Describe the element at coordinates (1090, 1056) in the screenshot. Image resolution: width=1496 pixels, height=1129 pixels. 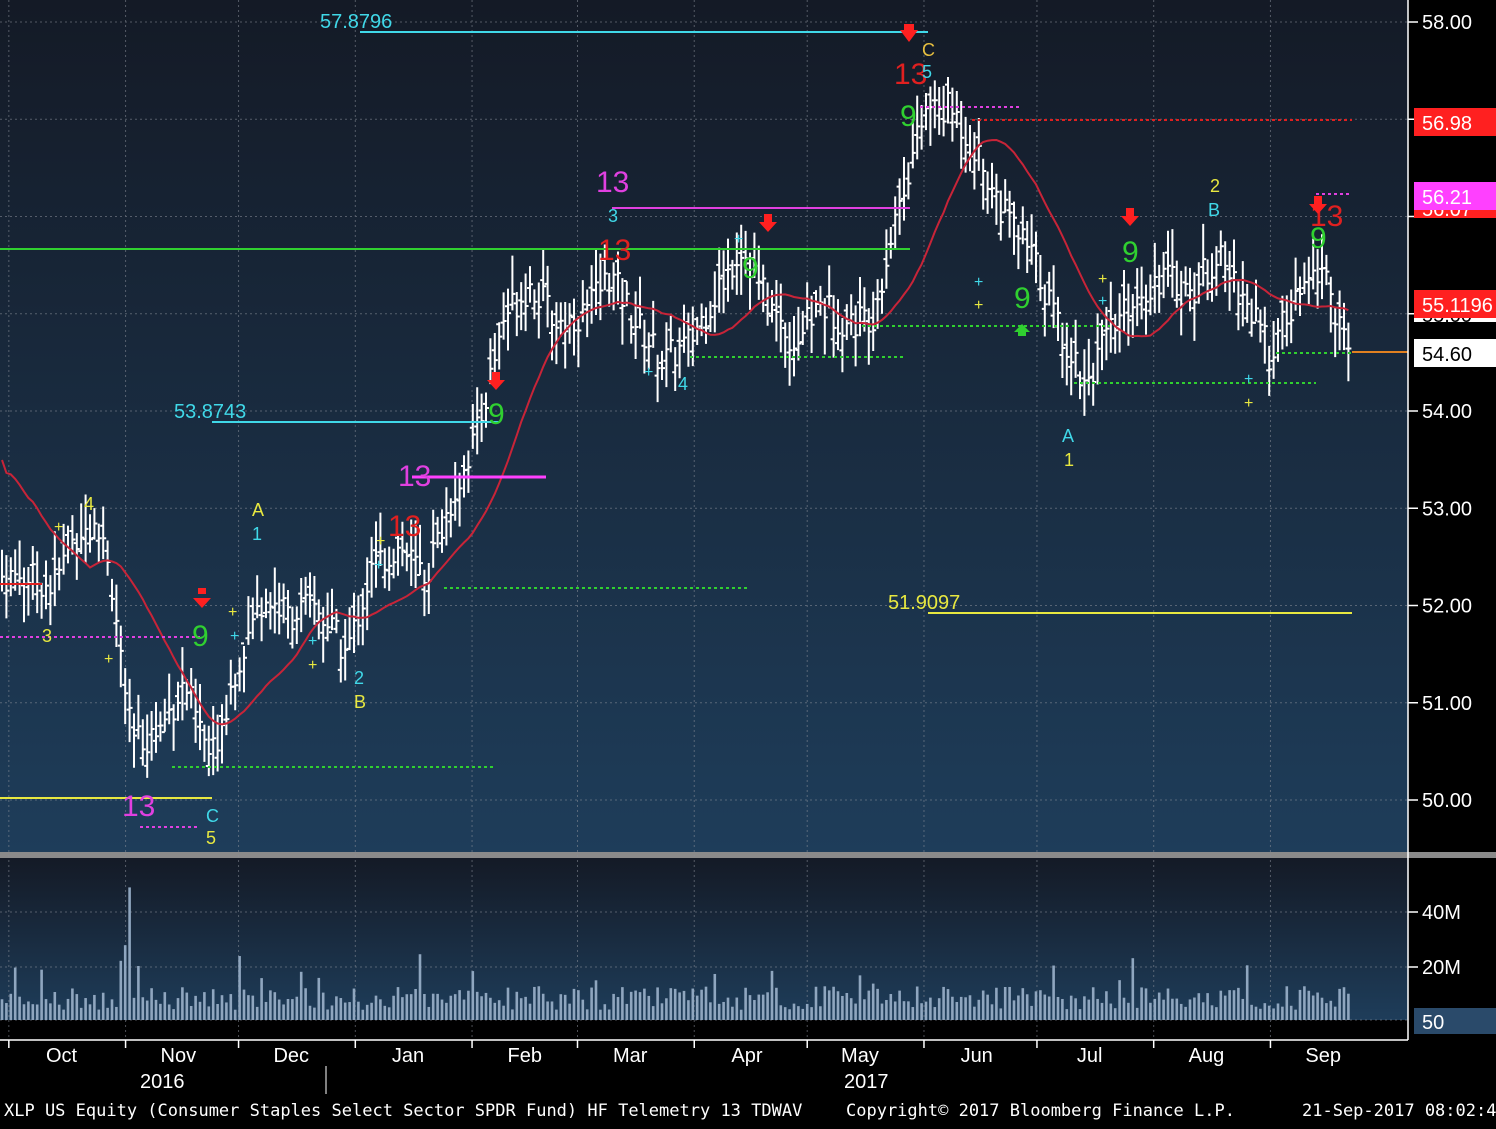
I see `x-month-label: Jul` at that location.